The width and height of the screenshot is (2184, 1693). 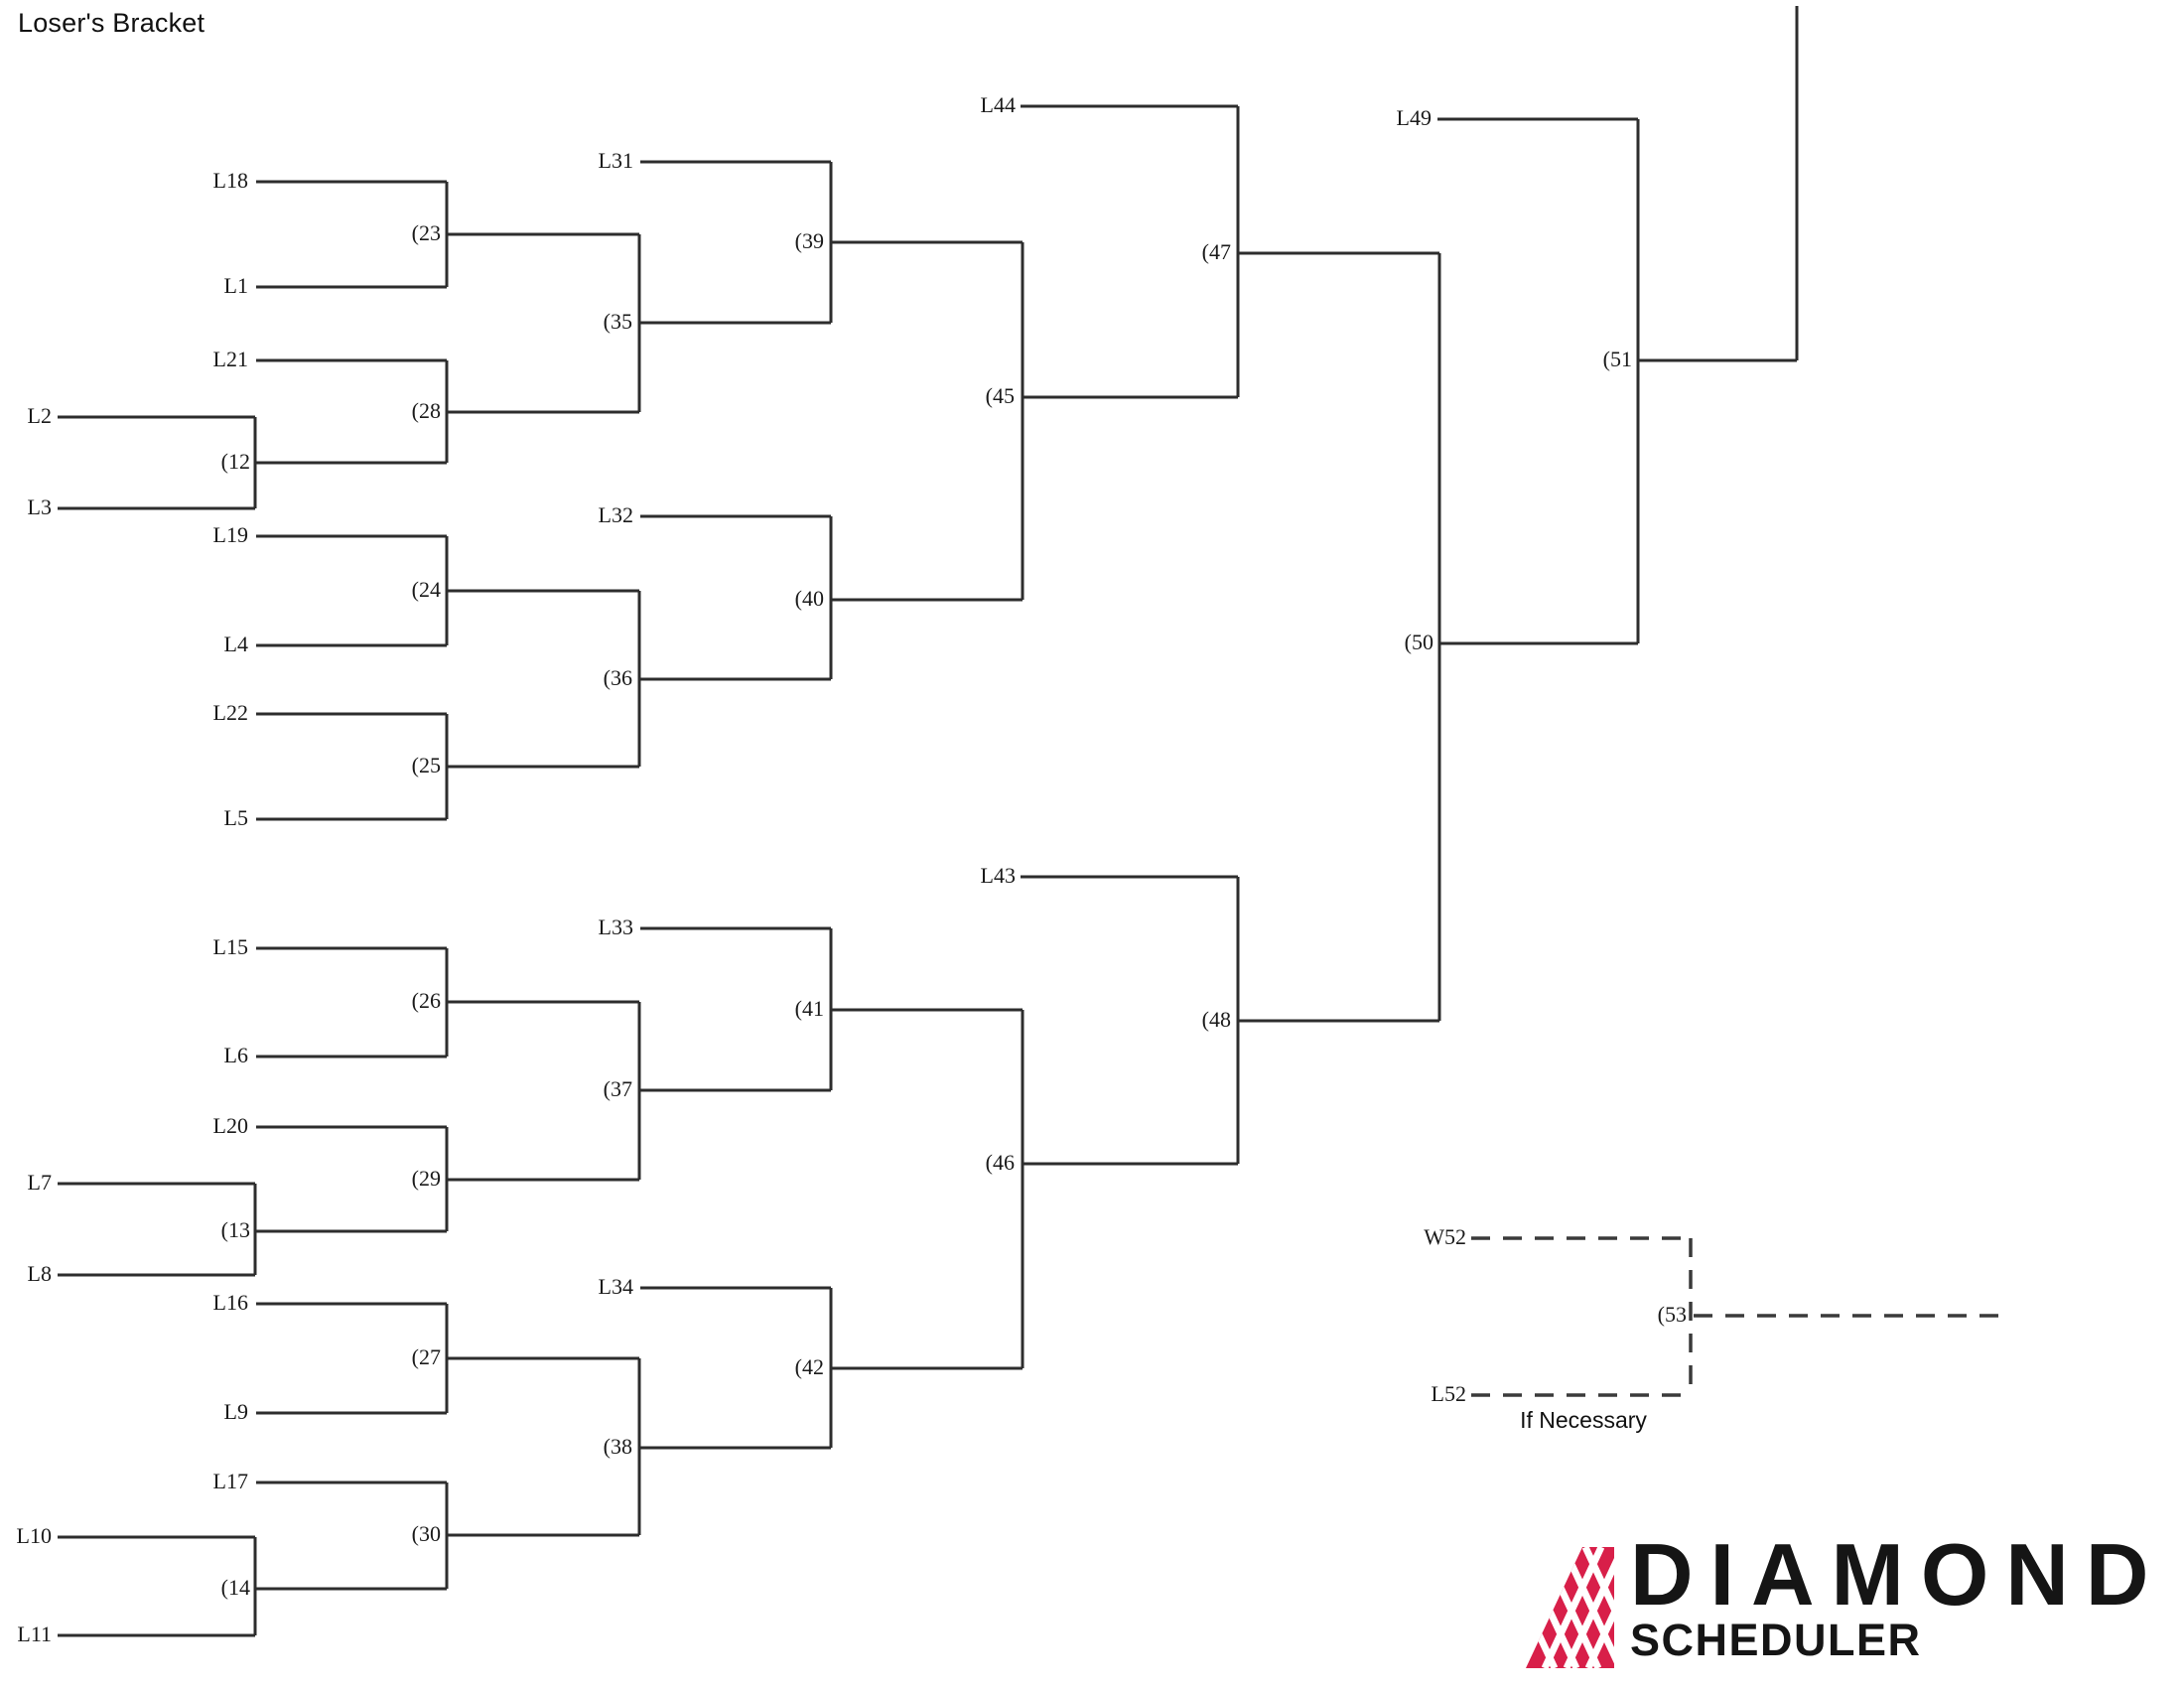 I want to click on game-label-12: (12, so click(x=235, y=461).